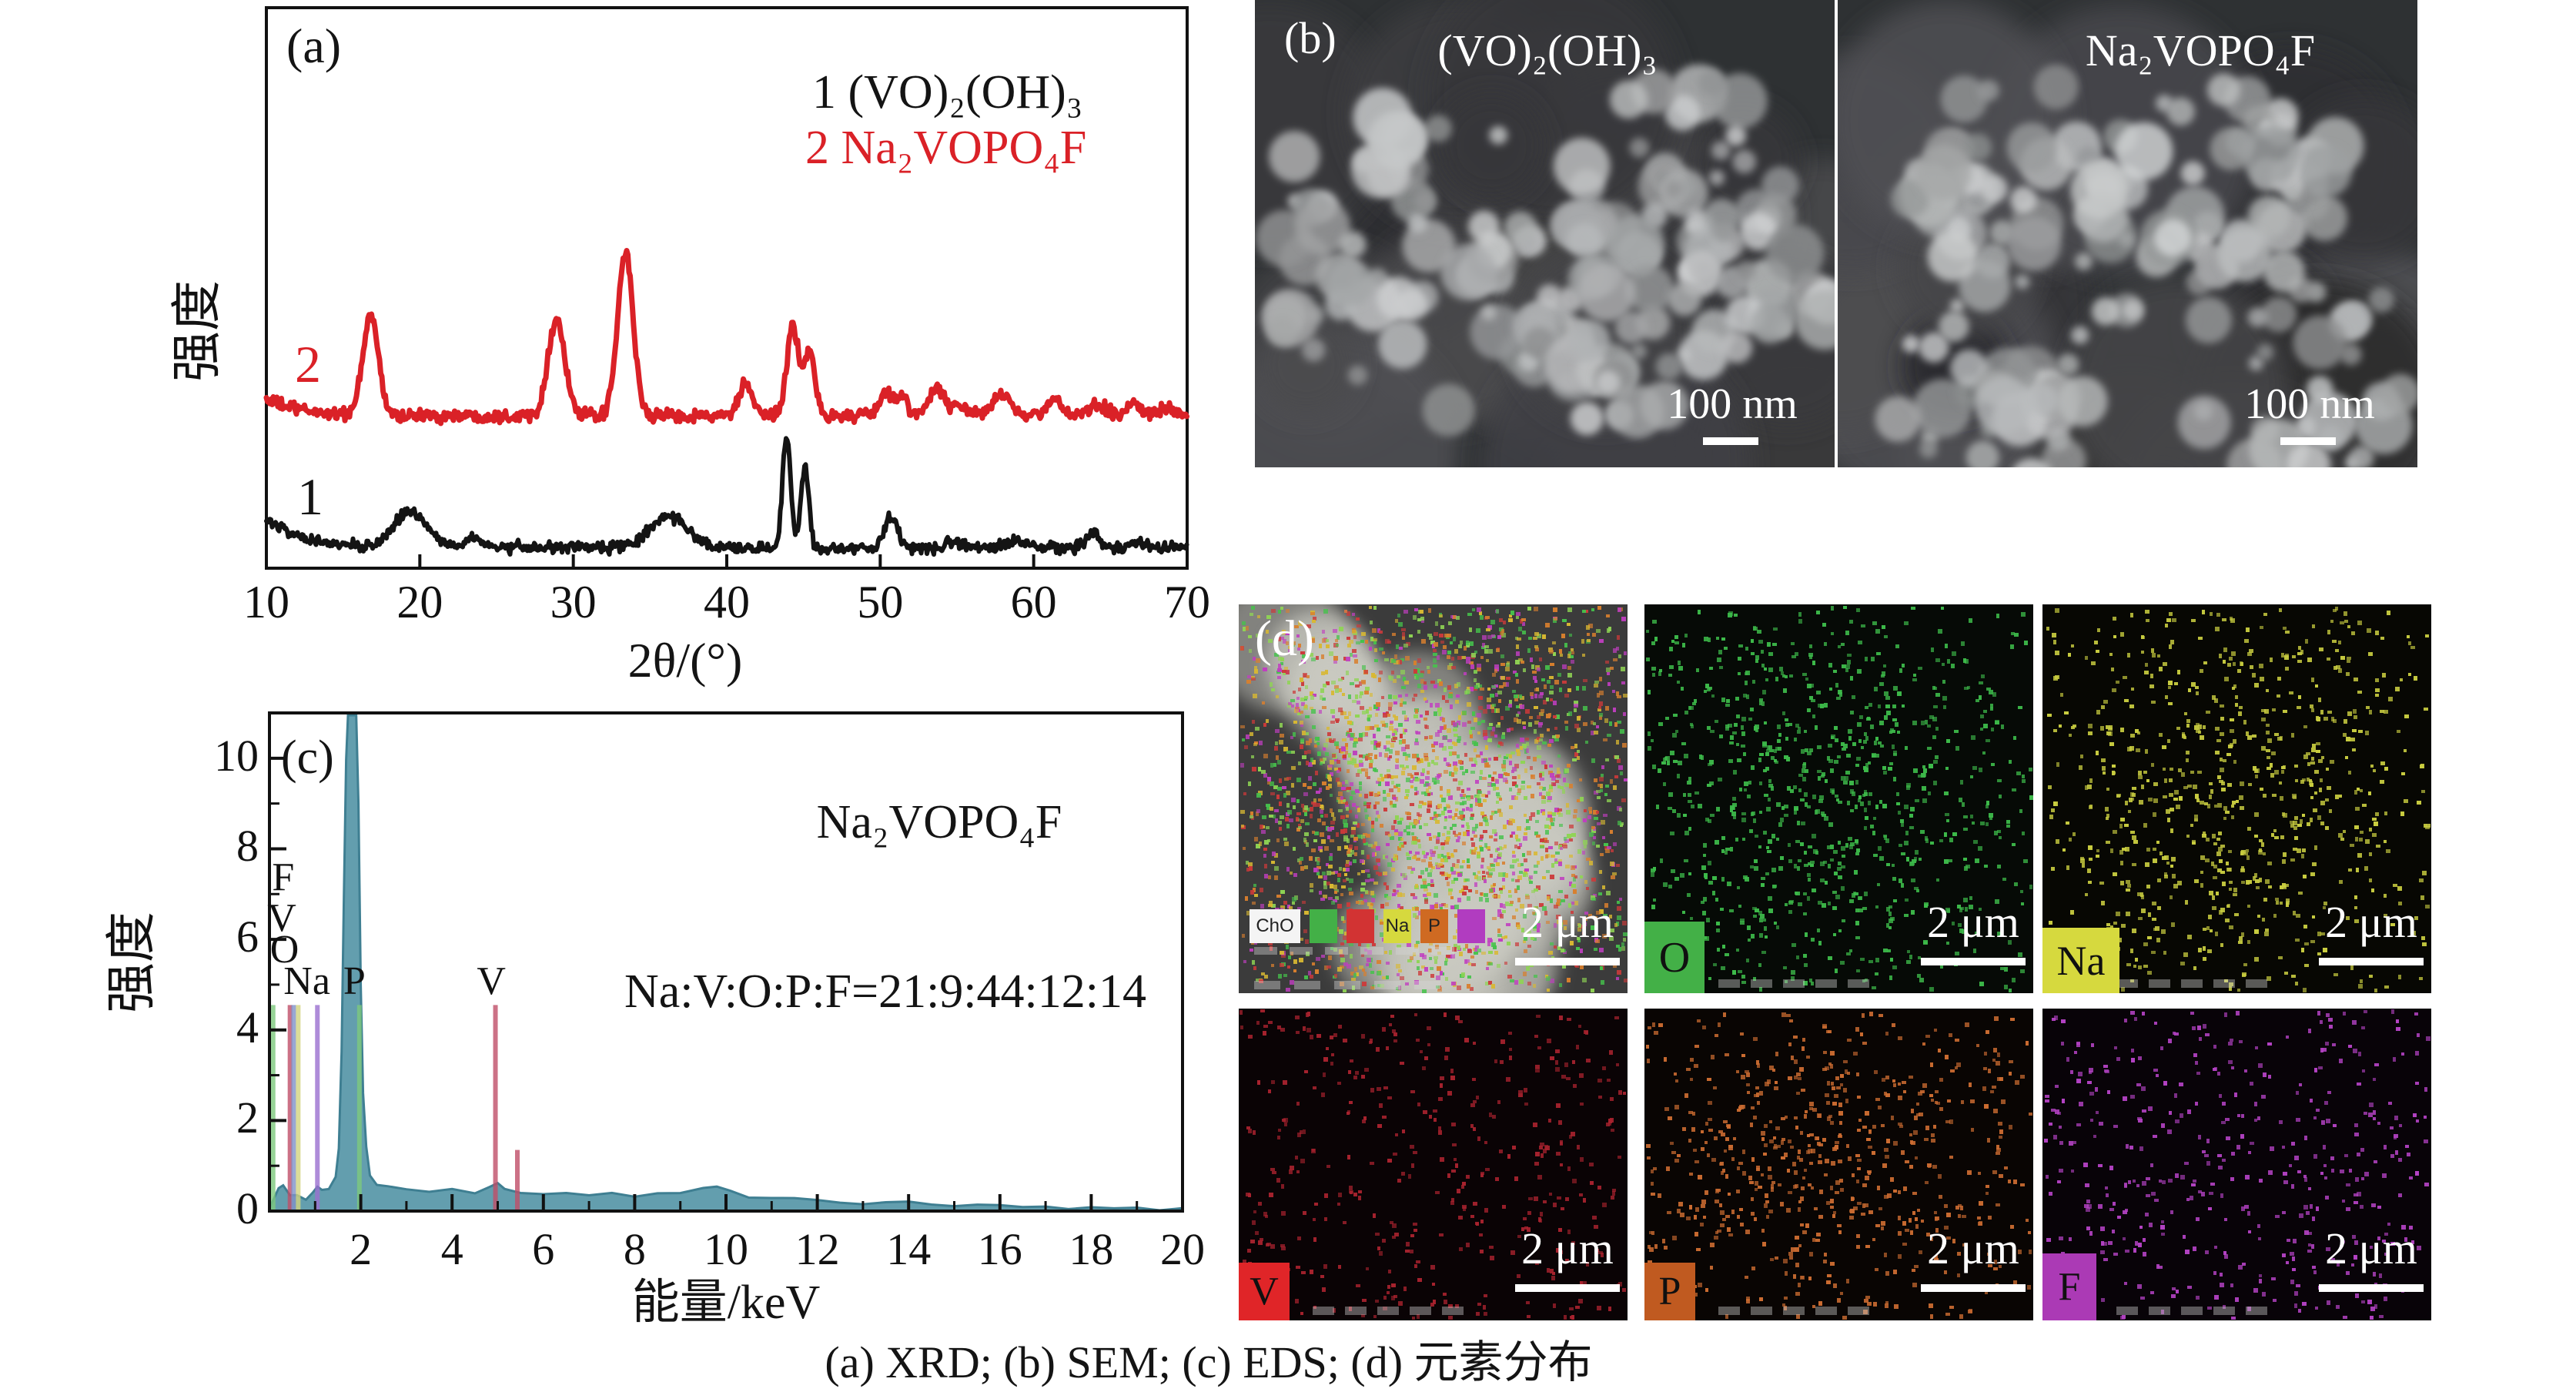 The width and height of the screenshot is (2576, 1392). What do you see at coordinates (1264, 1291) in the screenshot?
I see `element-badge-V: V` at bounding box center [1264, 1291].